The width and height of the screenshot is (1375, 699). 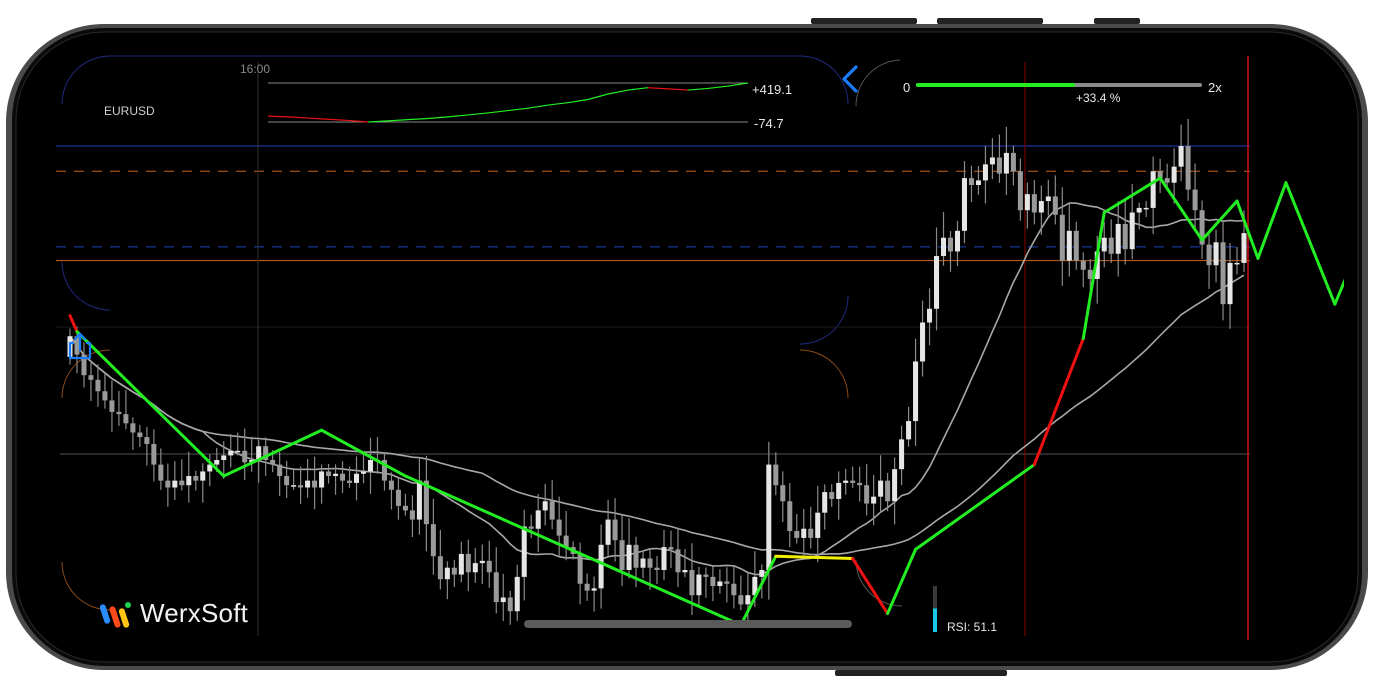 What do you see at coordinates (255, 69) in the screenshot?
I see `time-marker-label: 16:00` at bounding box center [255, 69].